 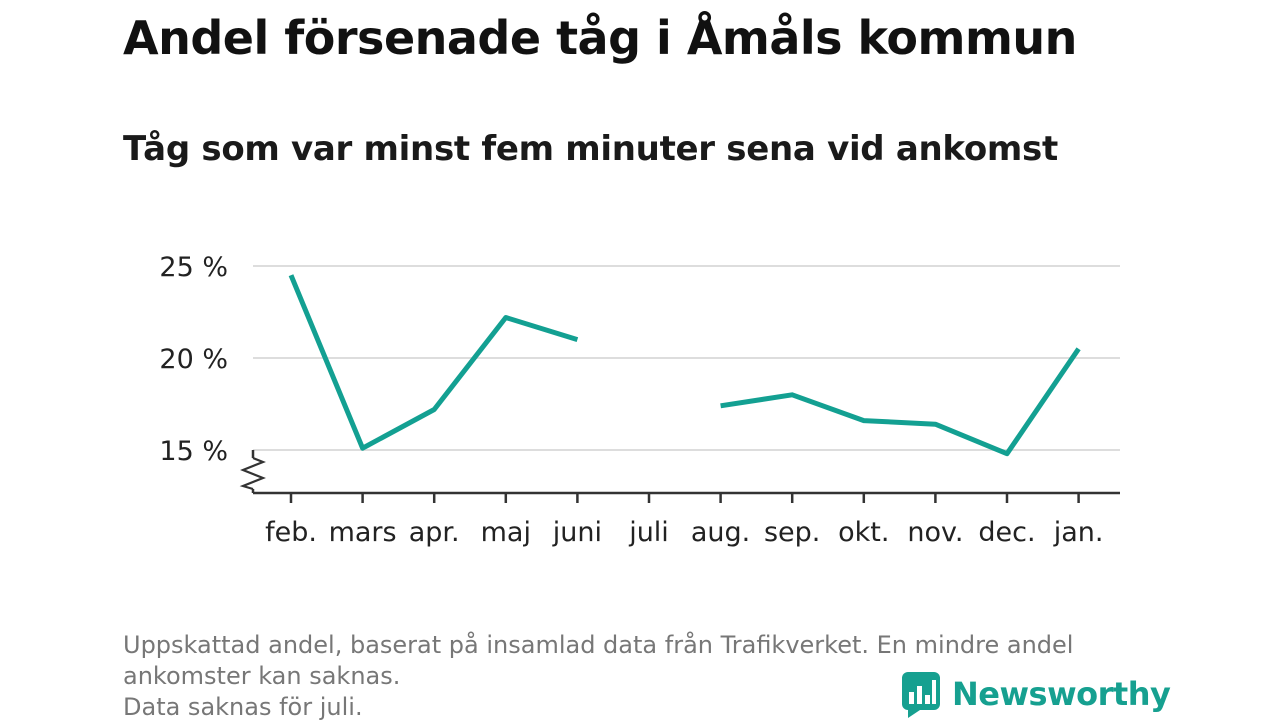 I want to click on footnote-line: Data saknas för juli., so click(x=243, y=707).